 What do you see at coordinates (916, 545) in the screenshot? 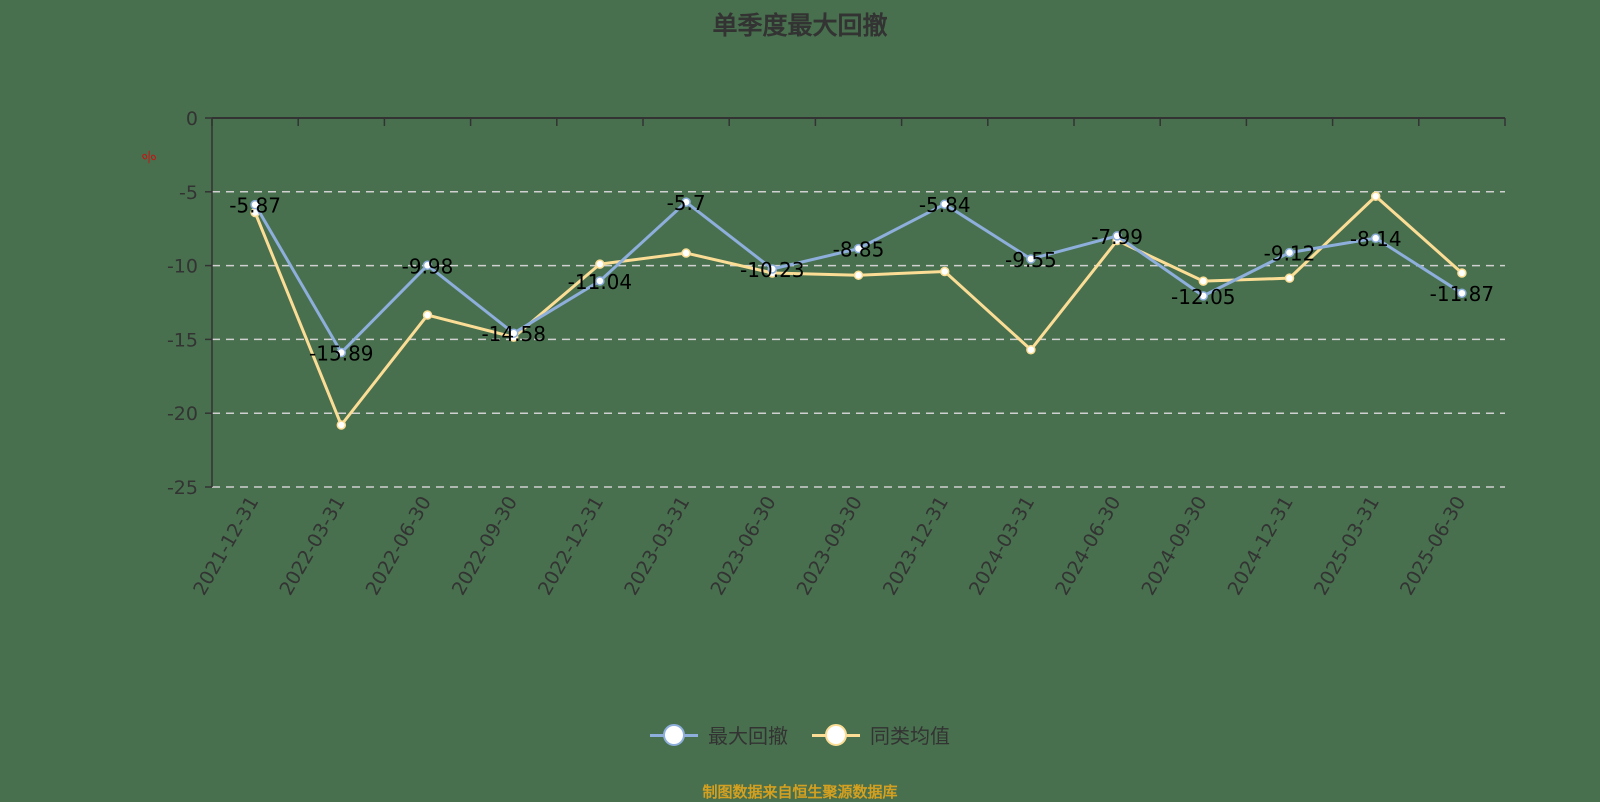
I see `svg-text: 2023-12-31` at bounding box center [916, 545].